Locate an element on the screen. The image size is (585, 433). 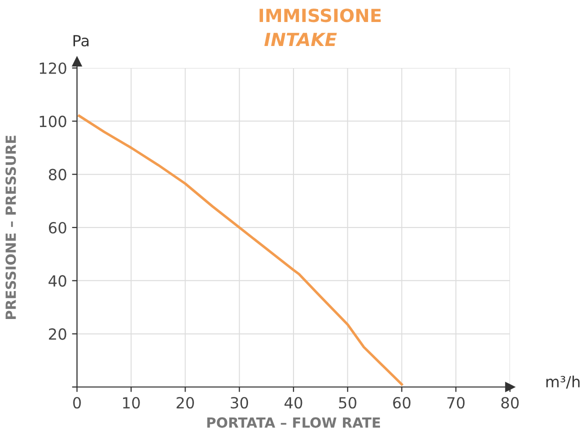
y-tick-label: 100 is located at coordinates (53, 122).